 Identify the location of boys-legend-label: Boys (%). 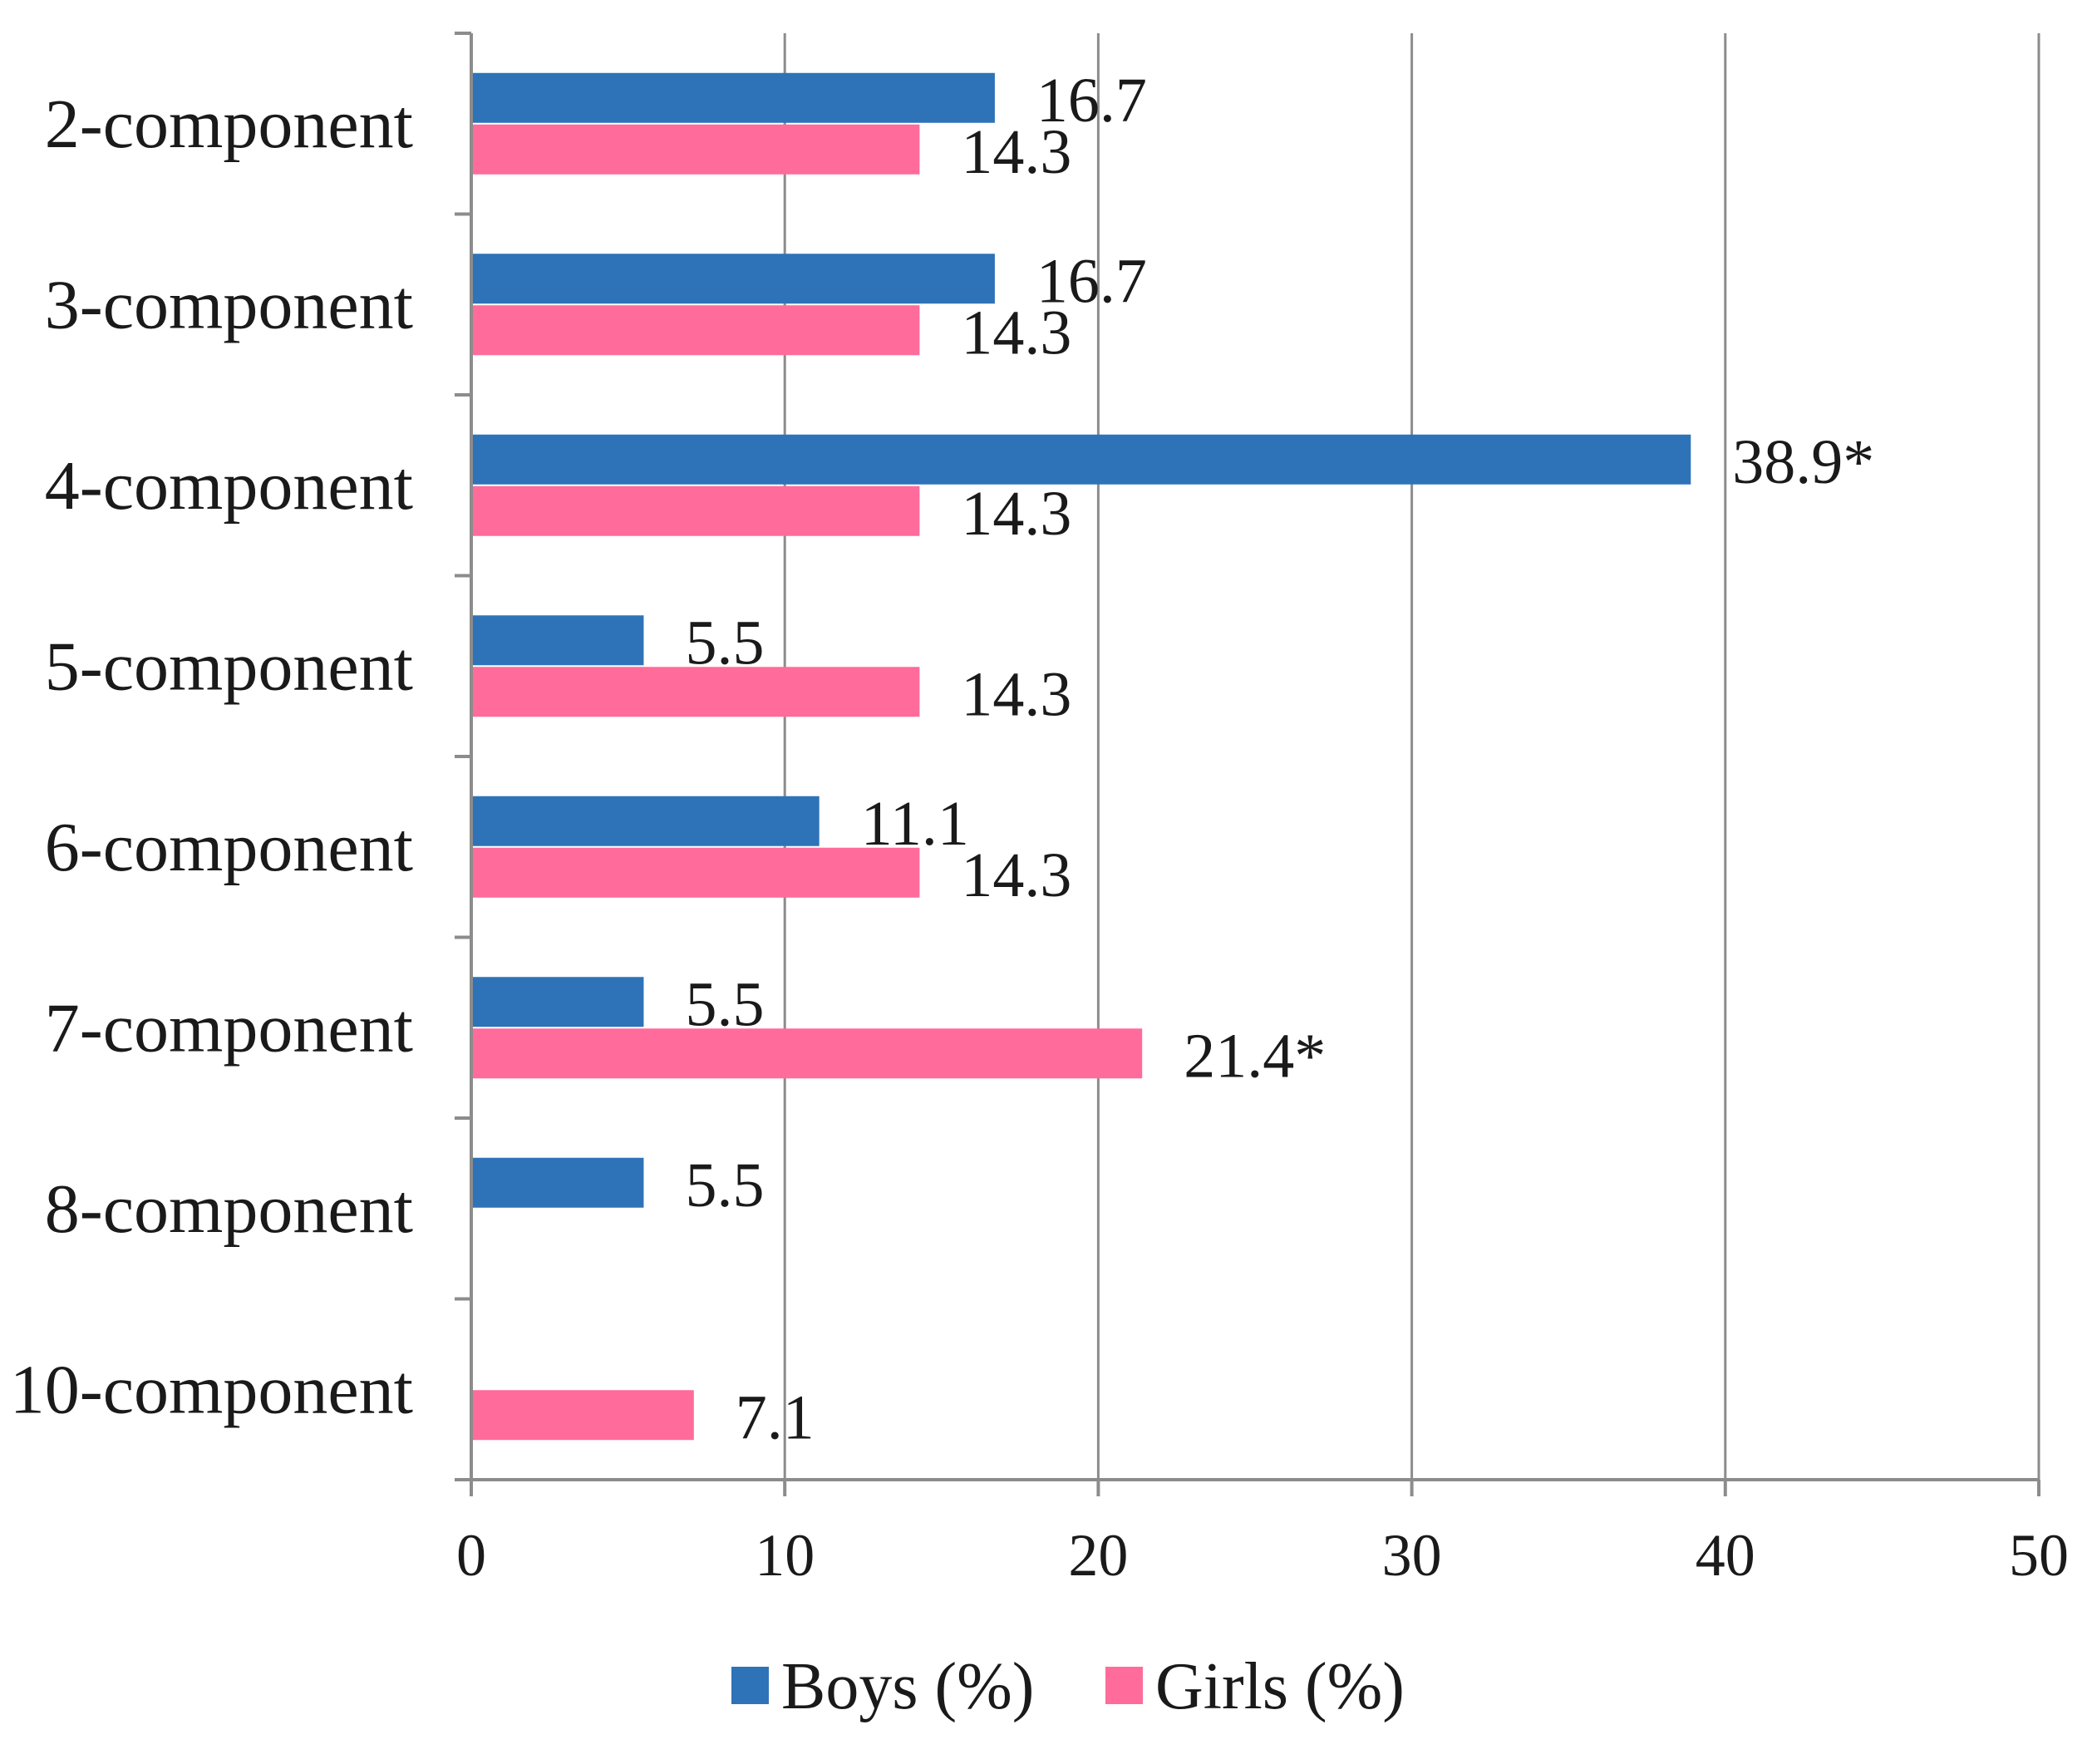
(907, 1686).